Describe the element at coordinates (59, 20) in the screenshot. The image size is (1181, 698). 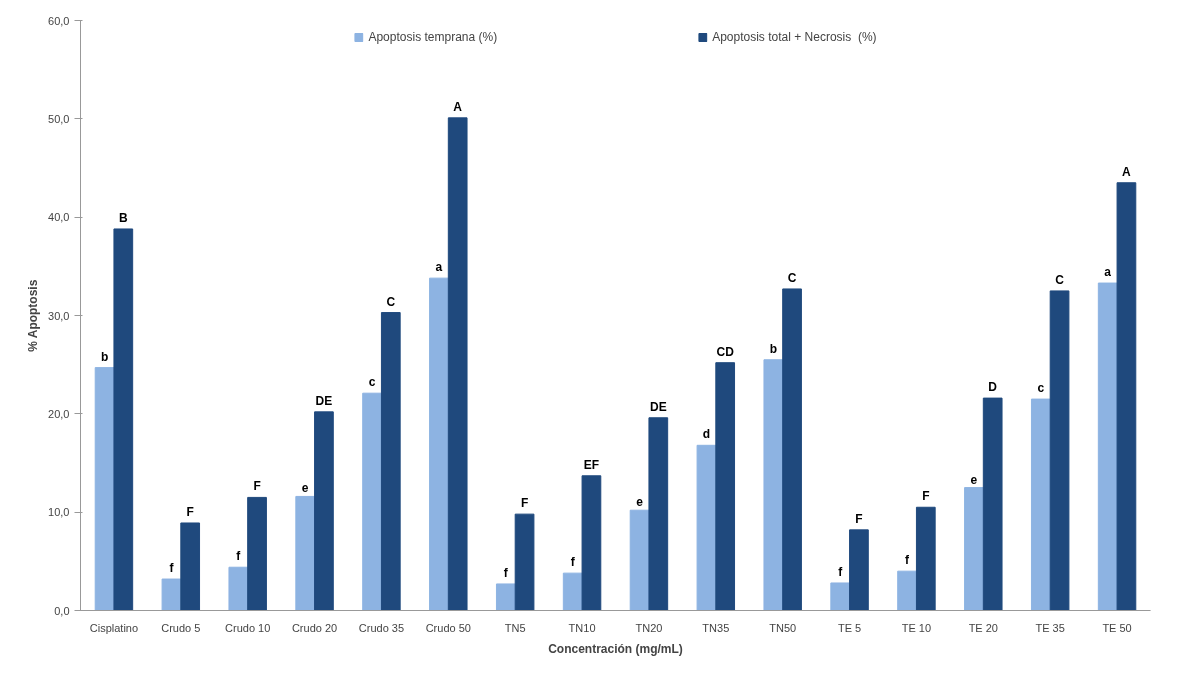
I see `y-tick-label: 60,0` at that location.